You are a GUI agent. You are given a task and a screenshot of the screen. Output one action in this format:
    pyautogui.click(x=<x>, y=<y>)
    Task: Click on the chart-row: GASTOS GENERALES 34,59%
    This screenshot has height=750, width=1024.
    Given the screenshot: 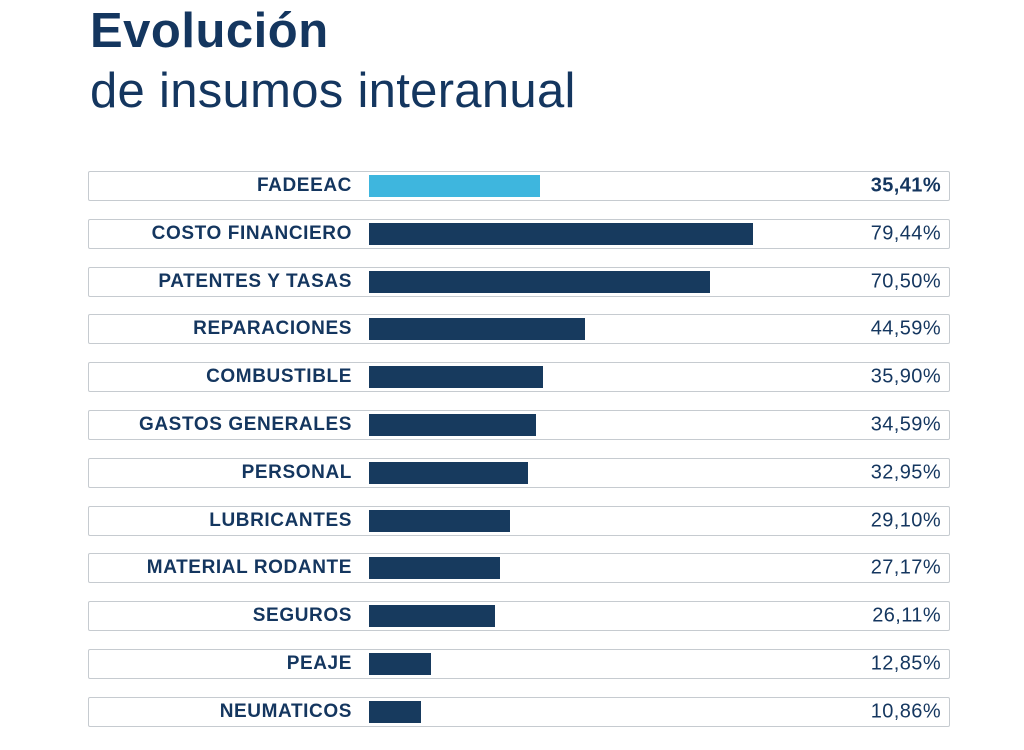 What is the action you would take?
    pyautogui.click(x=519, y=424)
    